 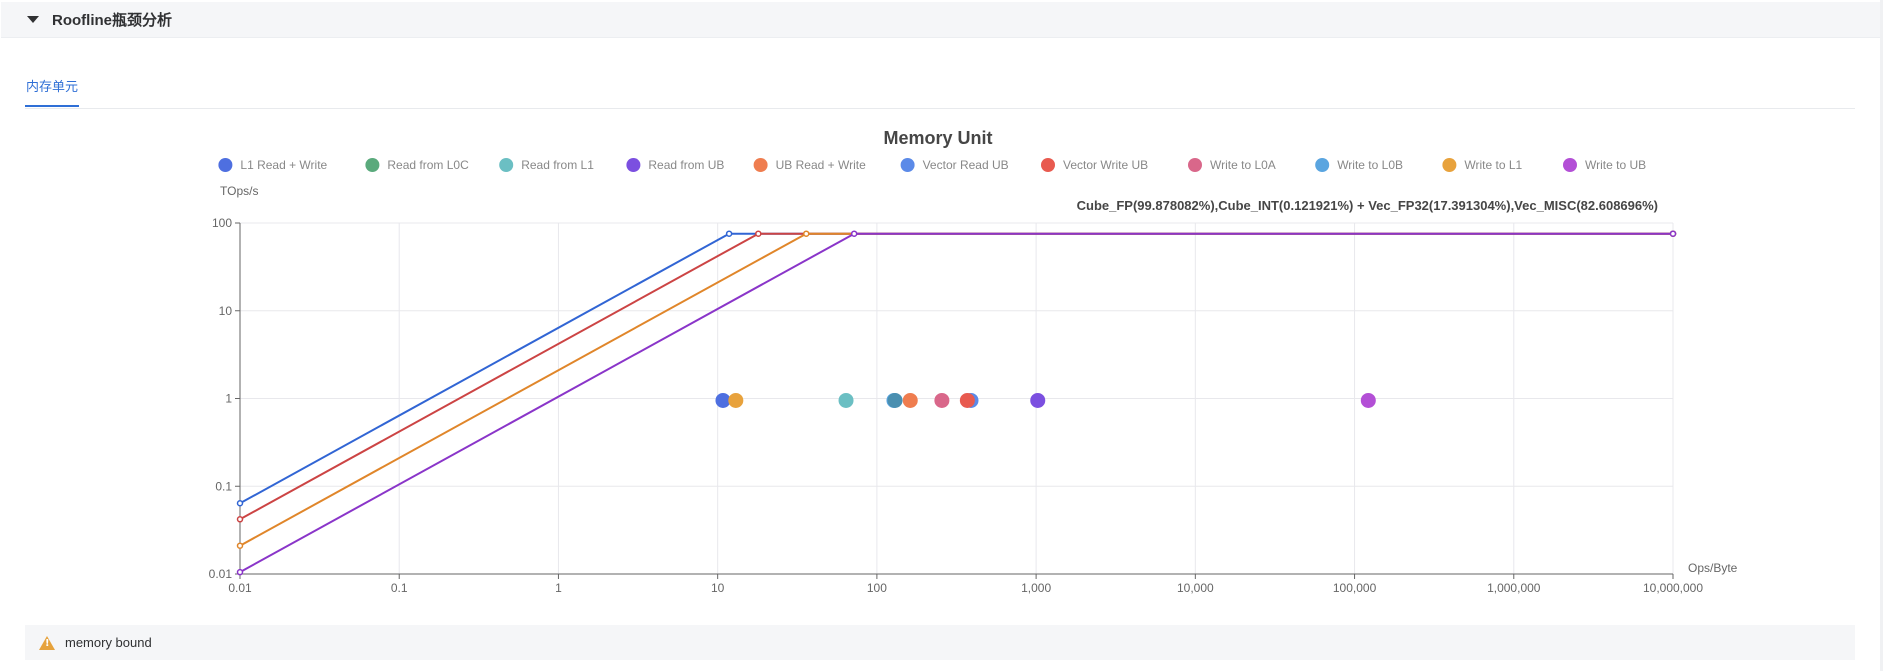 I want to click on status-bar: memory bound, so click(x=940, y=642).